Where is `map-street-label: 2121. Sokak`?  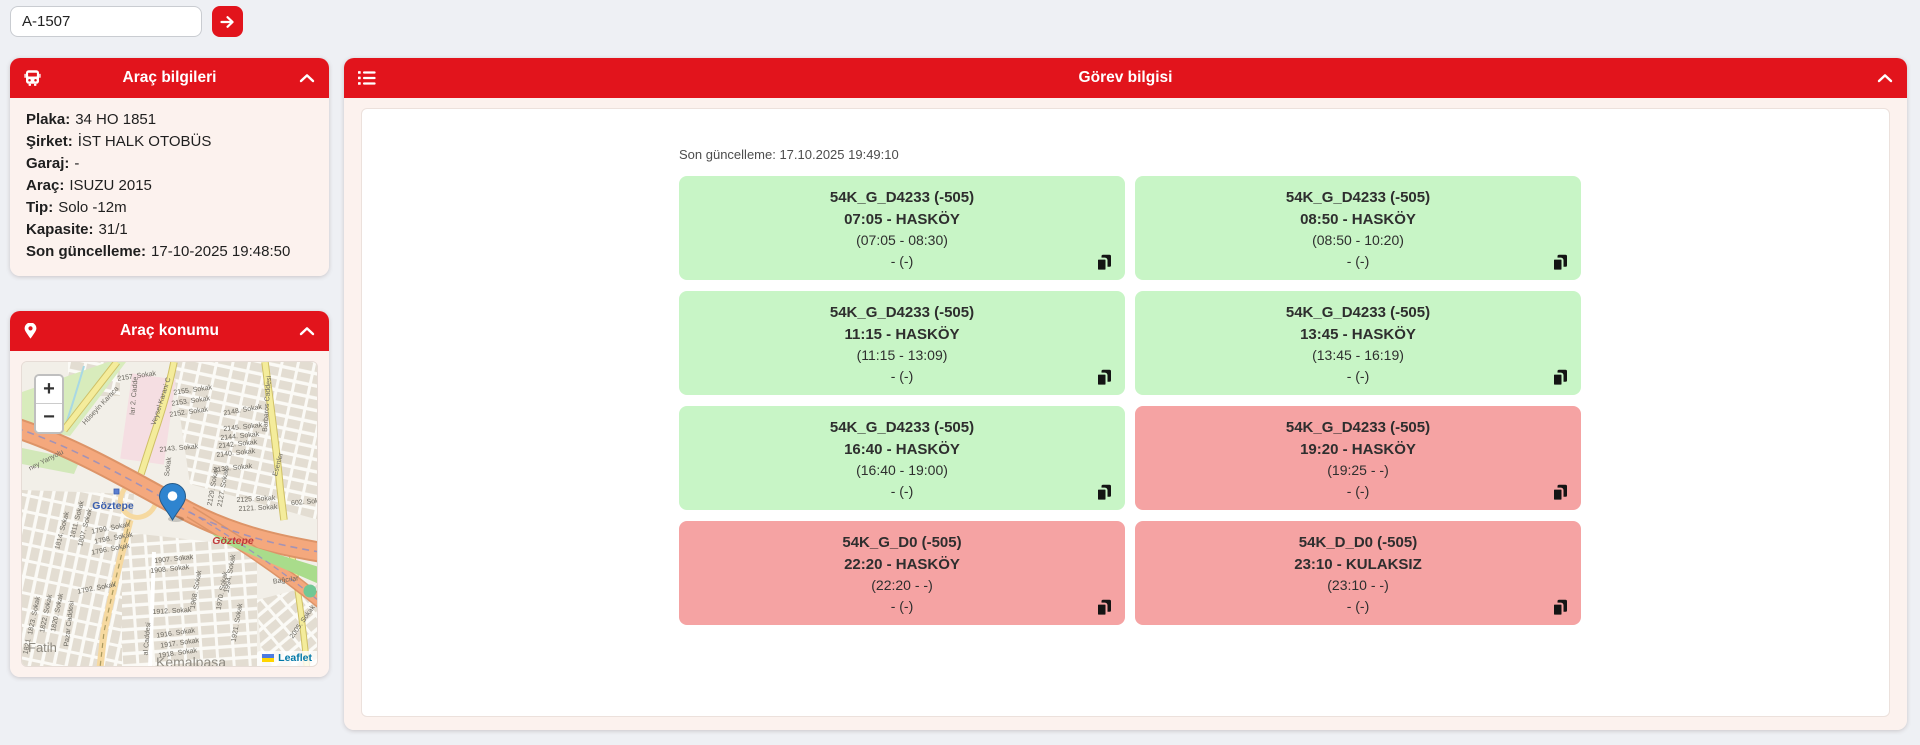 map-street-label: 2121. Sokak is located at coordinates (258, 508).